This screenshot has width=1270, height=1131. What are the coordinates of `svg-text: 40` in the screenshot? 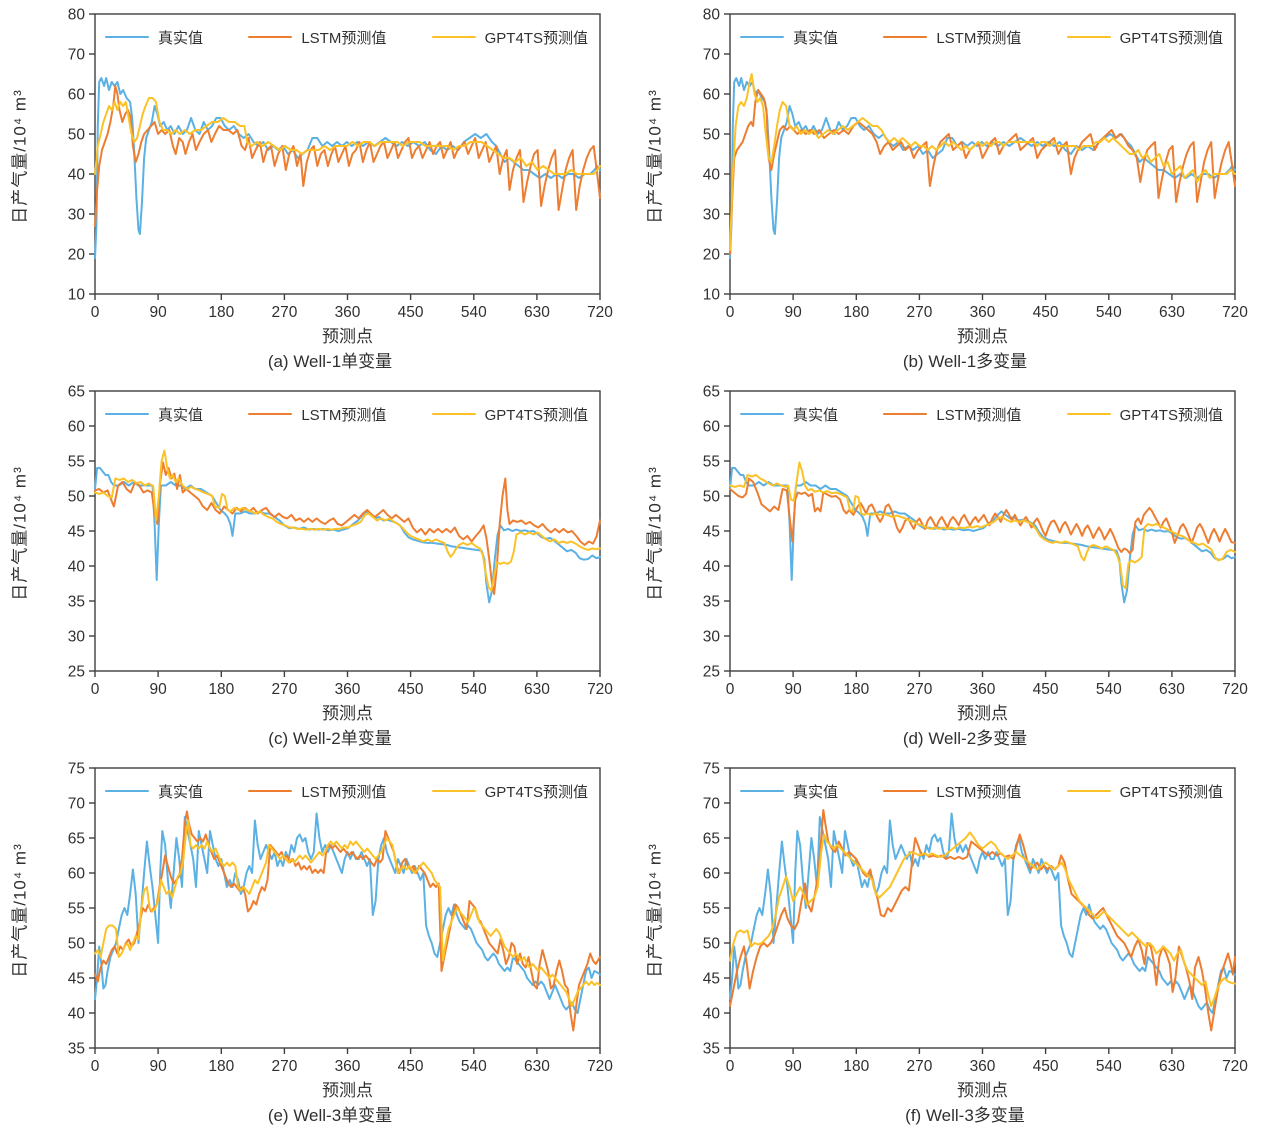 It's located at (77, 175).